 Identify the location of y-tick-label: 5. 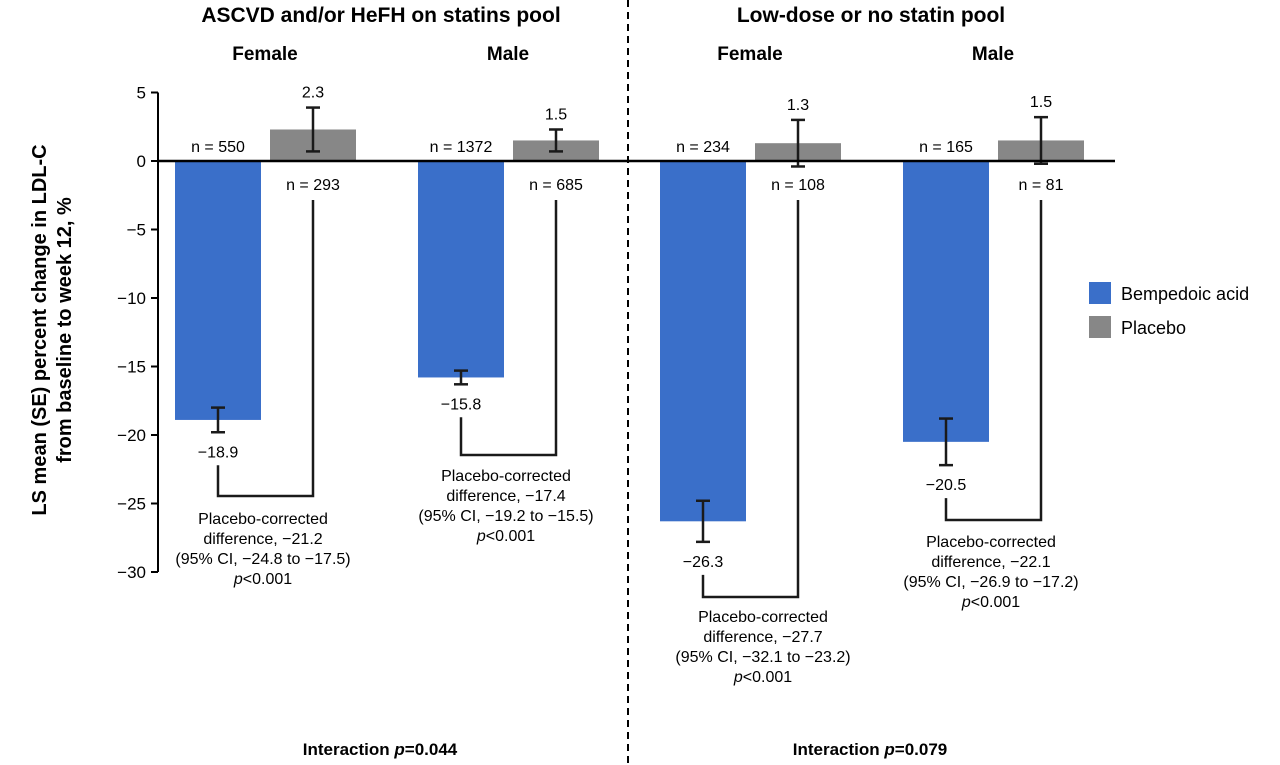
(141, 93).